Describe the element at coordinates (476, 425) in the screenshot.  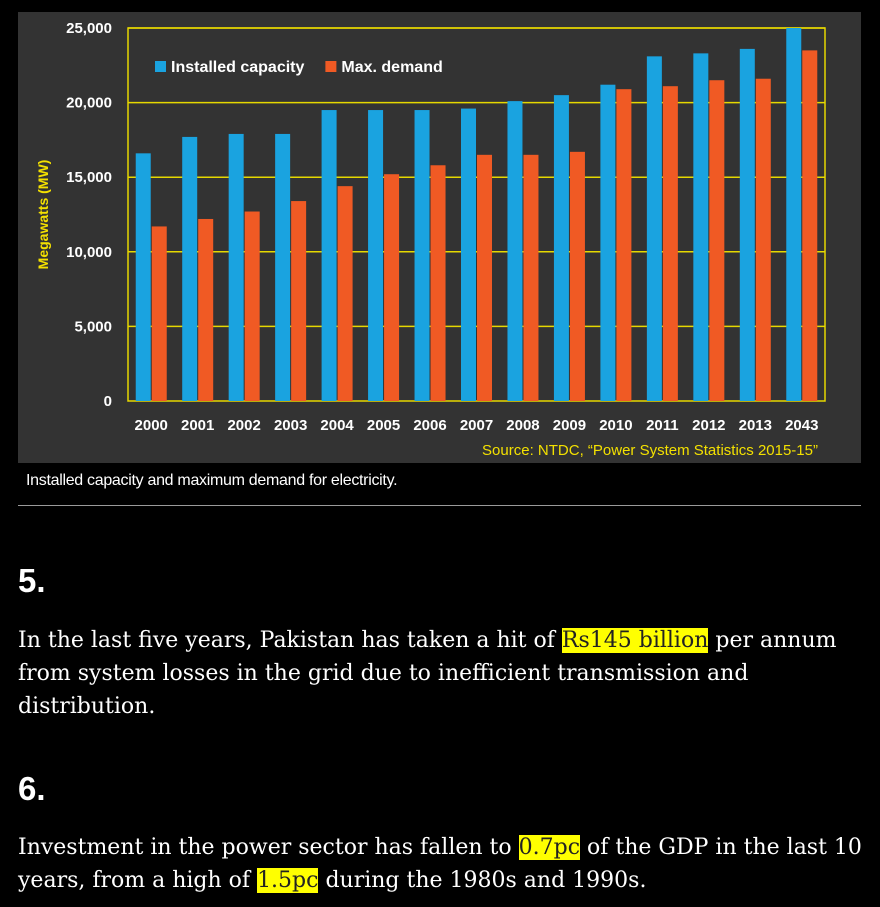
I see `x-tick-label: 2007` at that location.